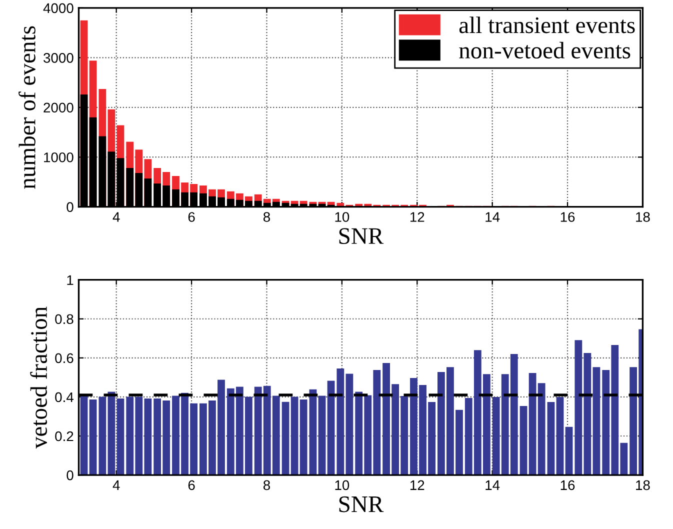  What do you see at coordinates (59, 107) in the screenshot?
I see `y-tick-label: 2000` at bounding box center [59, 107].